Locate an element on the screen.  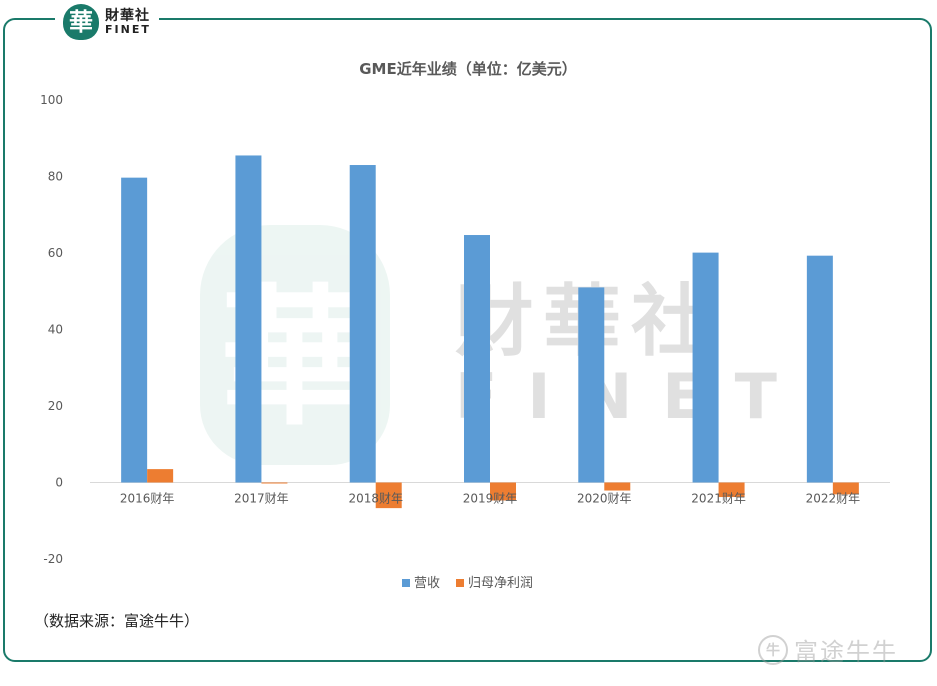
data-source-note: （数据来源：富途牛牛） is located at coordinates (117, 621).